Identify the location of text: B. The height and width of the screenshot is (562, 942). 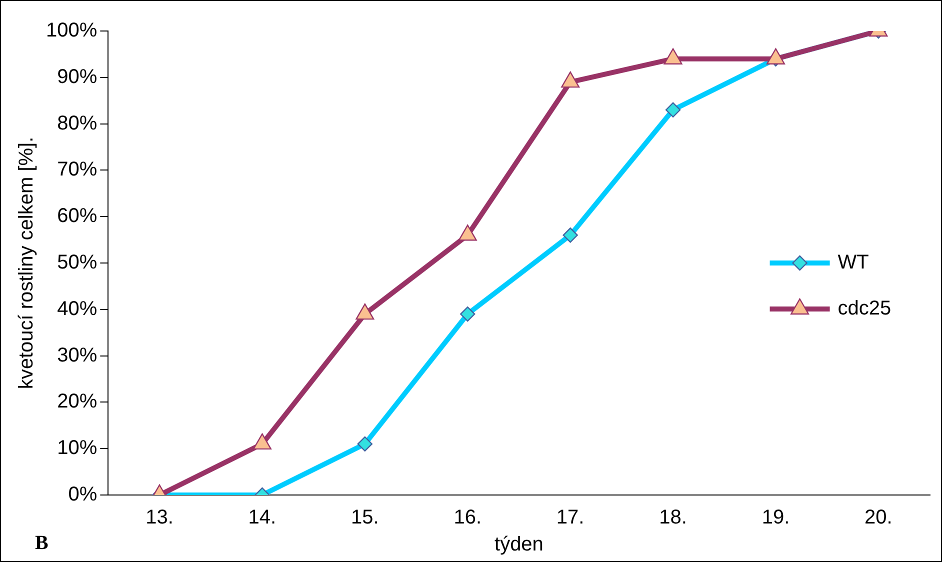
(41, 543).